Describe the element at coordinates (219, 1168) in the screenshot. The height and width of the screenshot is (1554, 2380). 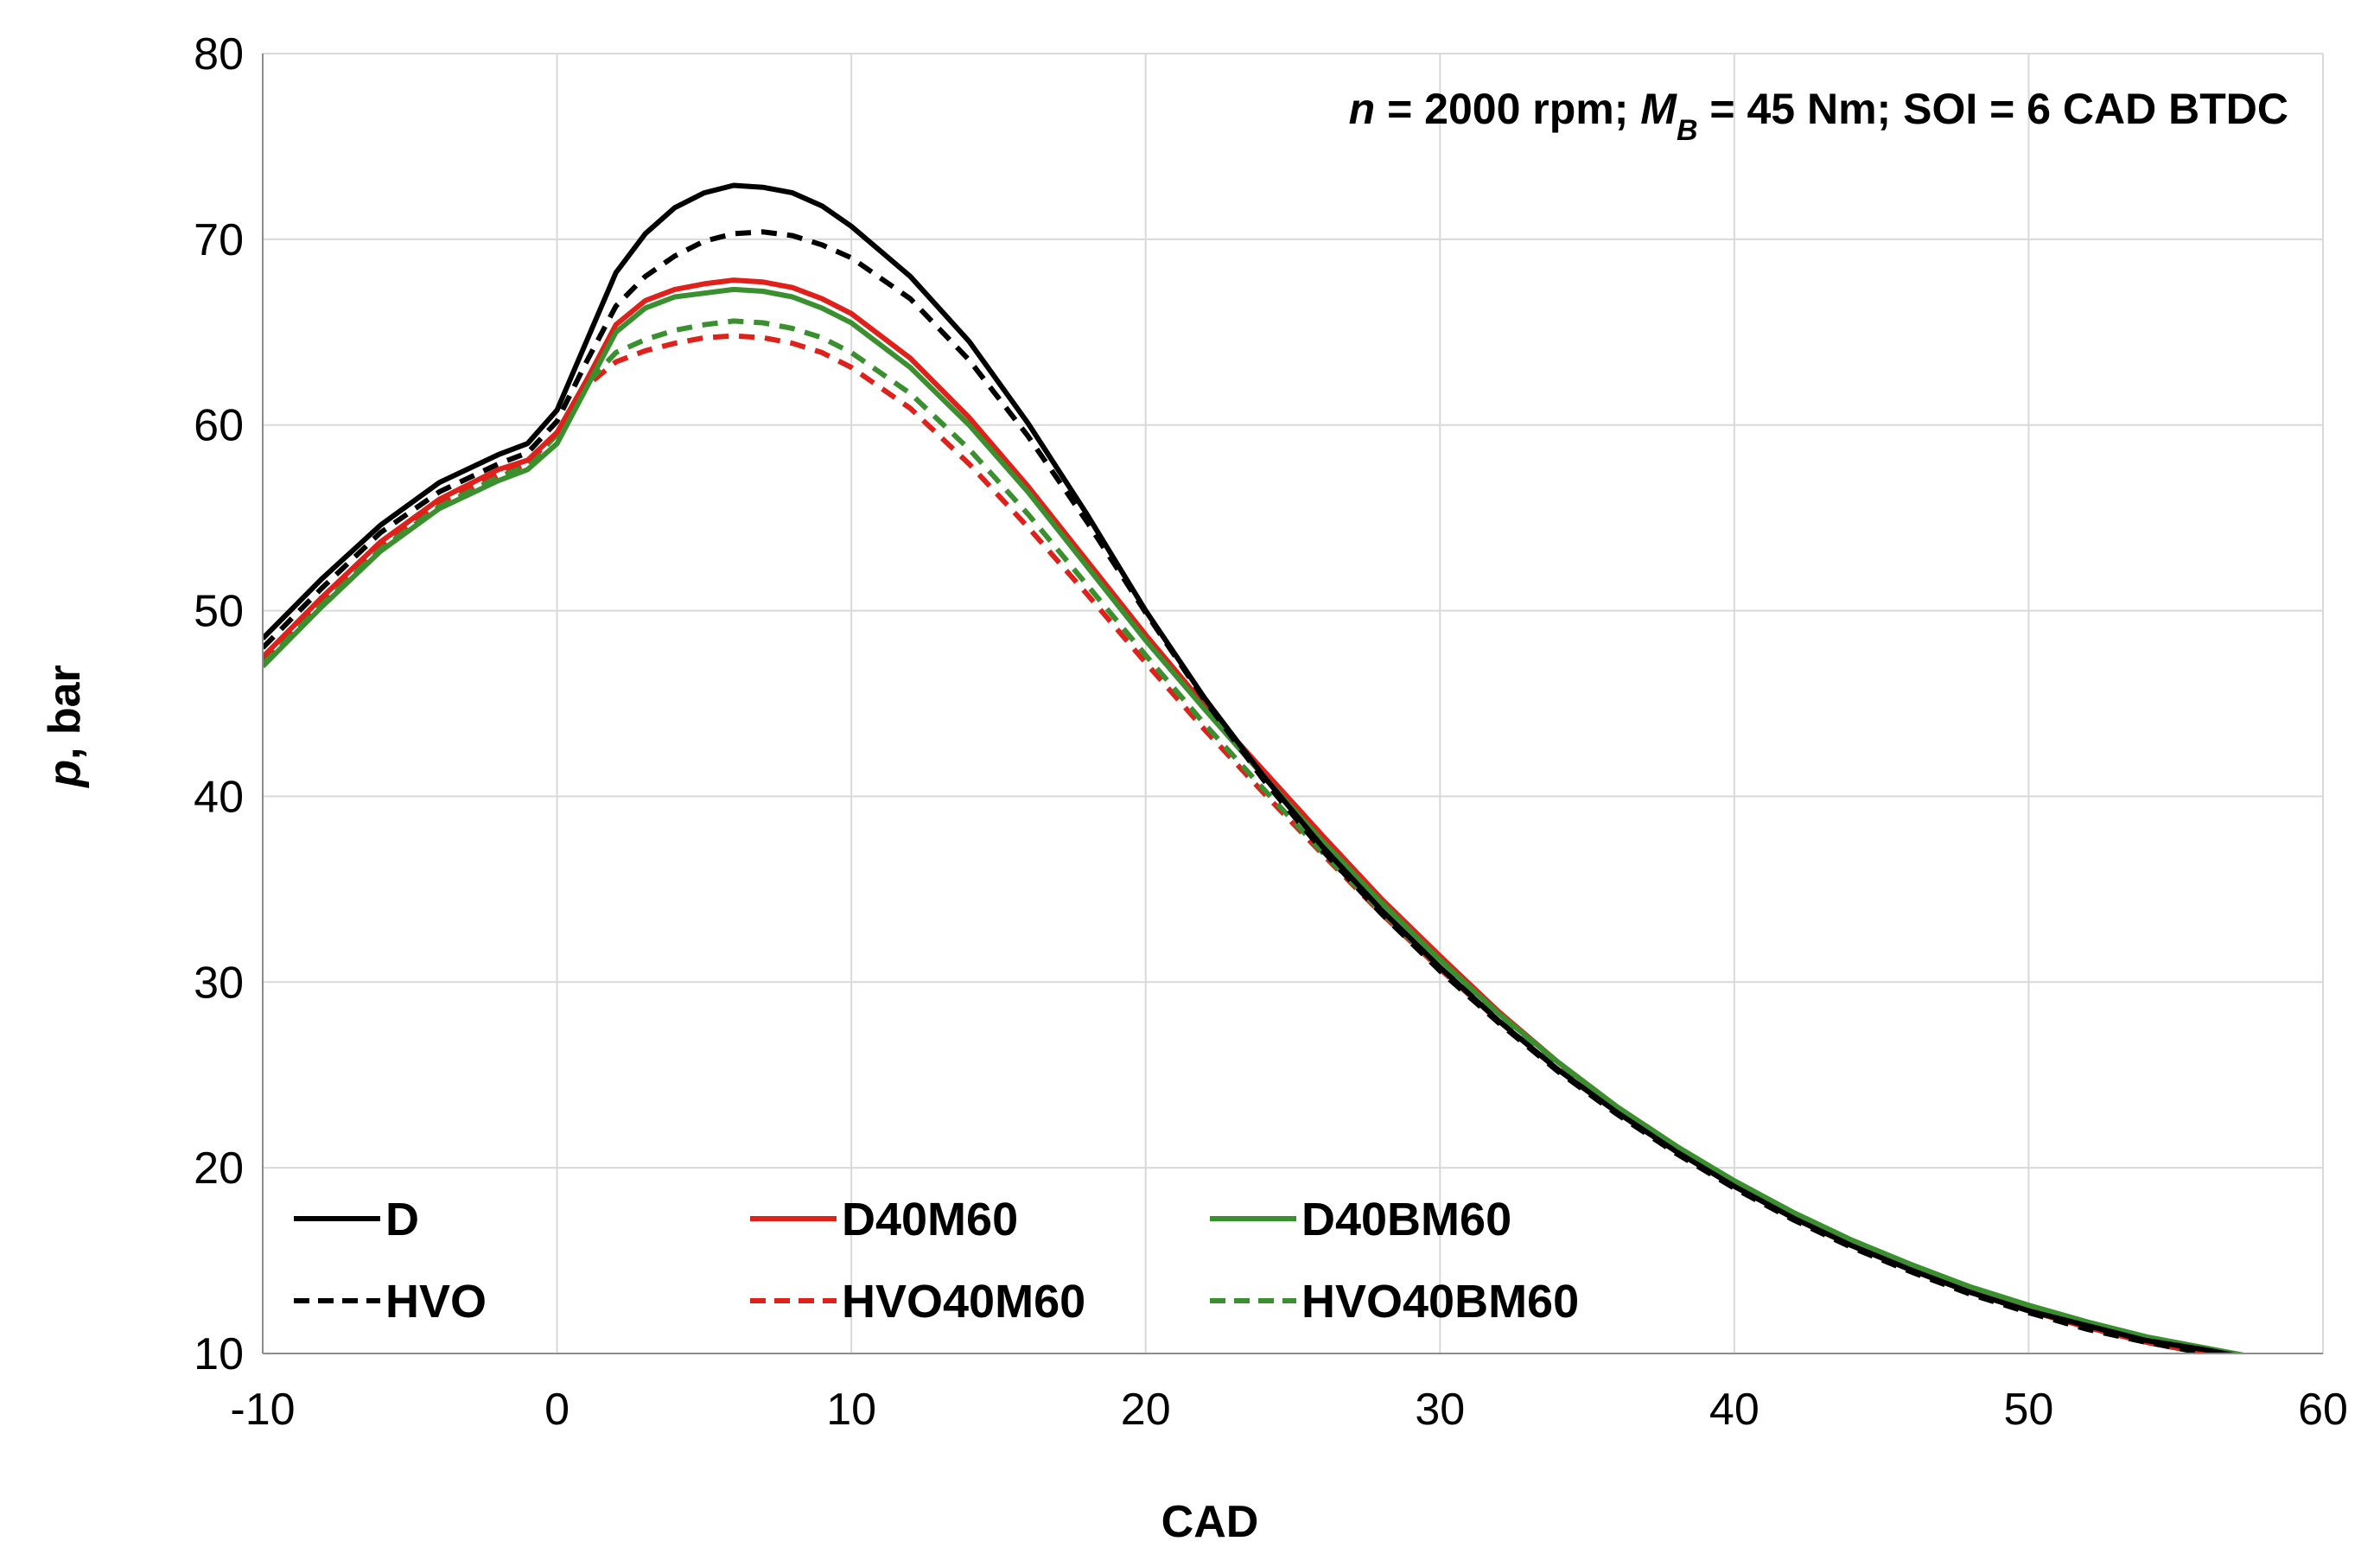
I see `y-tick-label: 20` at that location.